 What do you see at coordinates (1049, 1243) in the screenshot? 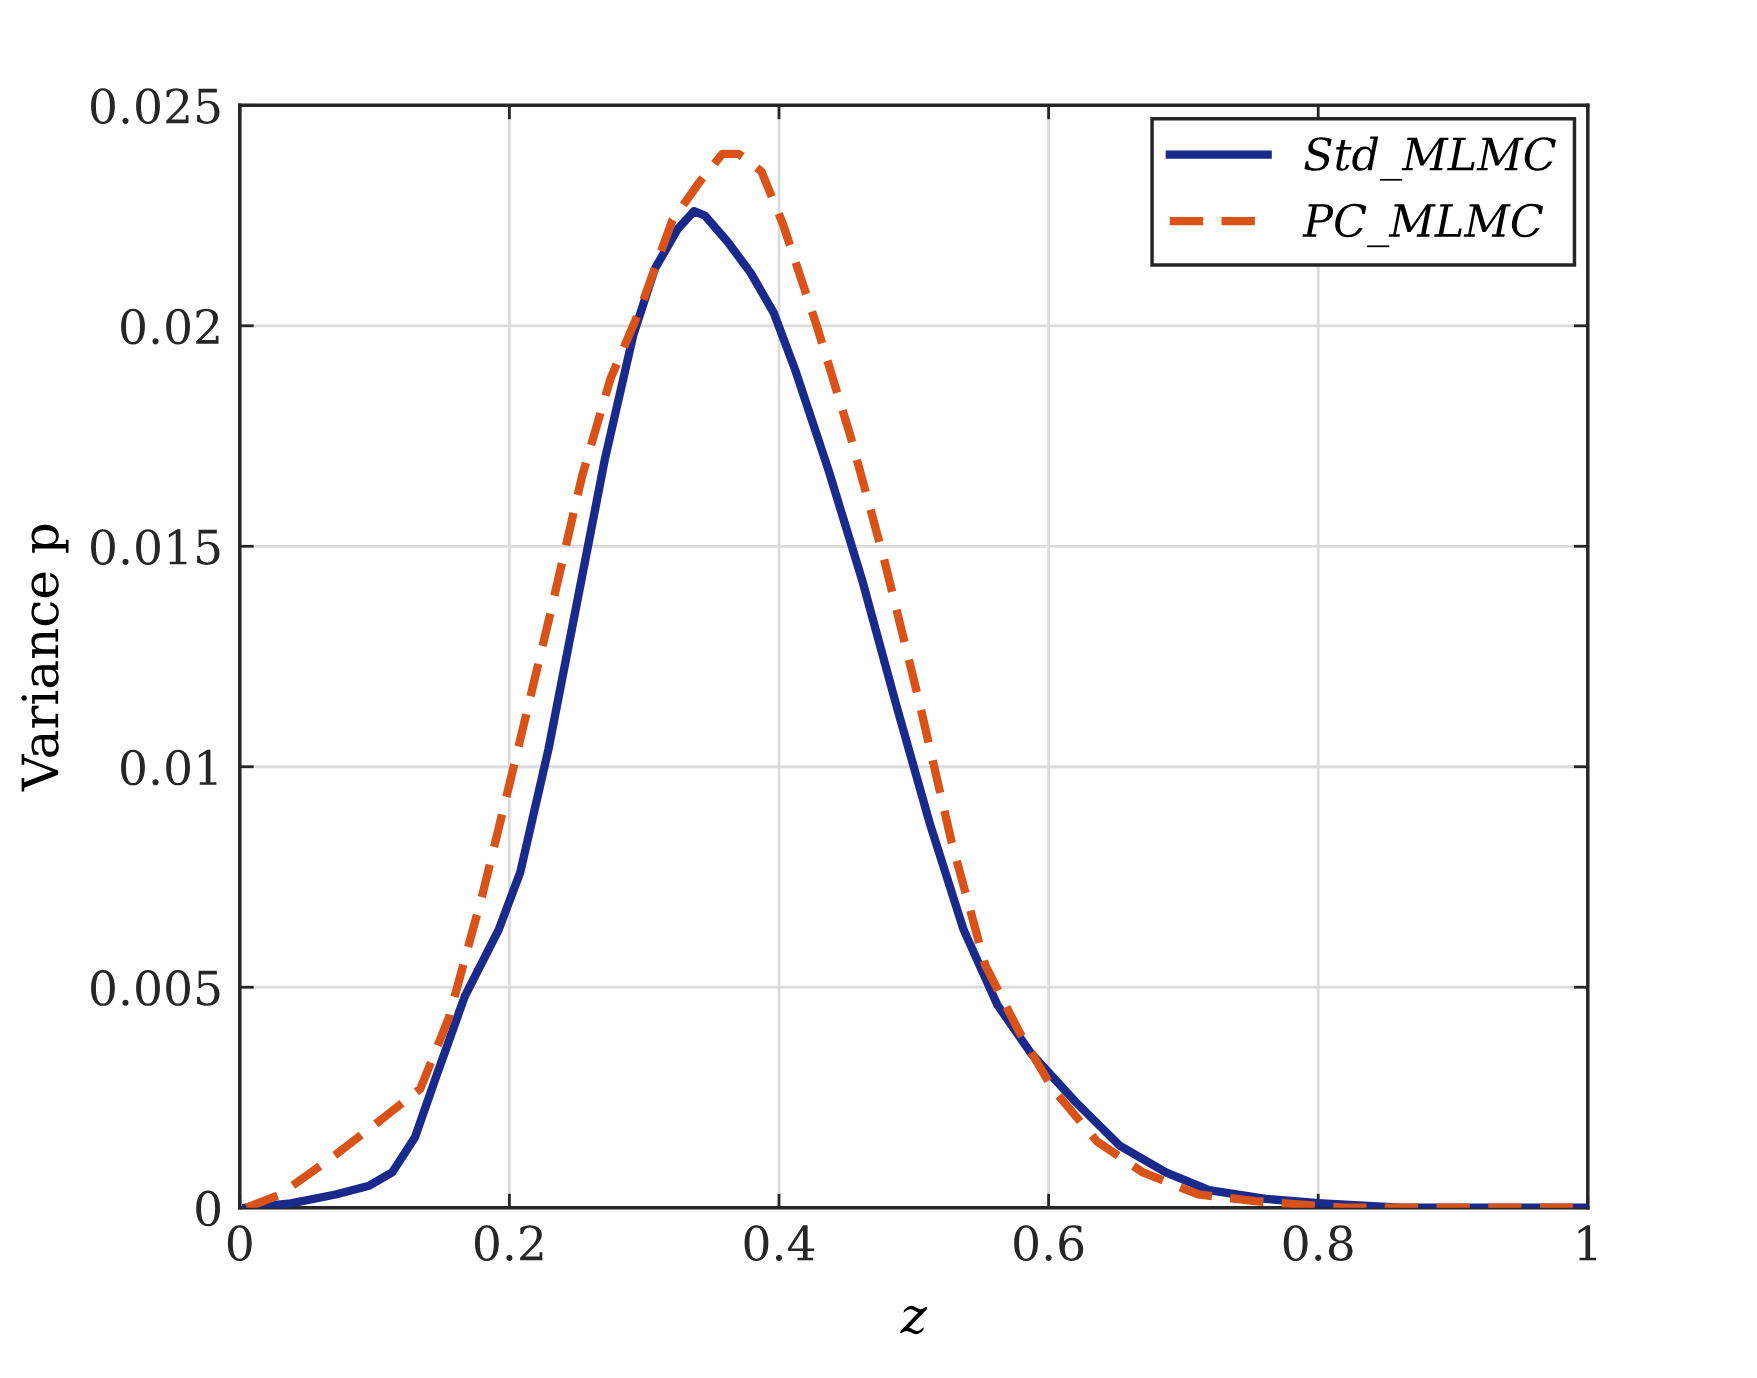
I see `x-tick-label: 0.6` at bounding box center [1049, 1243].